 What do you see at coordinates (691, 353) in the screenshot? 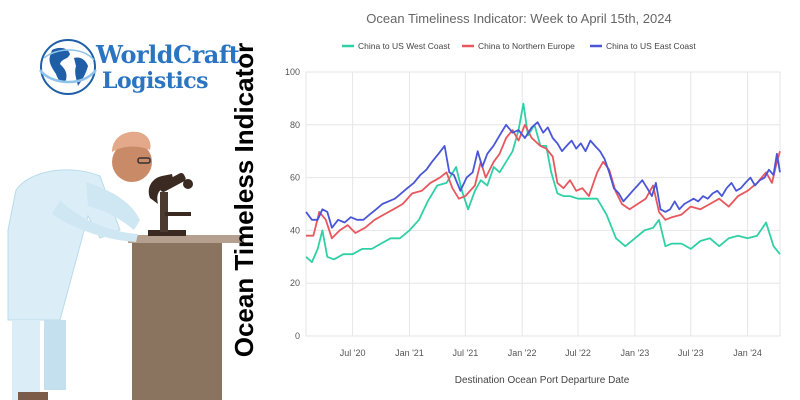
I see `x-tick-label: Jul '23` at bounding box center [691, 353].